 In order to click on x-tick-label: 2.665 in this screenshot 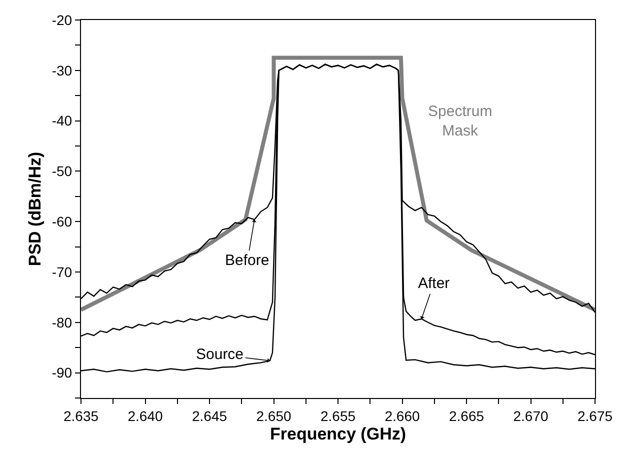, I will do `click(466, 416)`.